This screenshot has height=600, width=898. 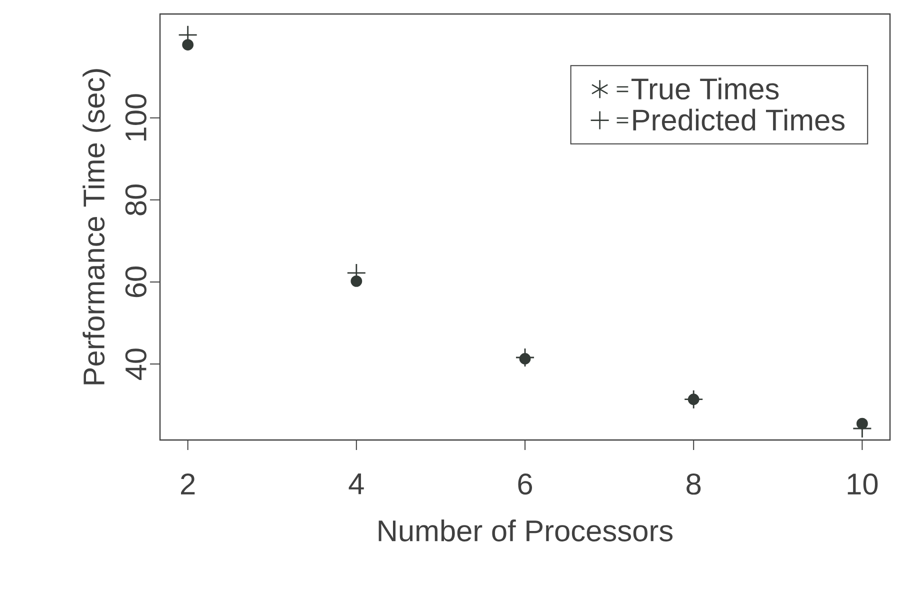 I want to click on x-tick-label: 10, so click(x=863, y=484).